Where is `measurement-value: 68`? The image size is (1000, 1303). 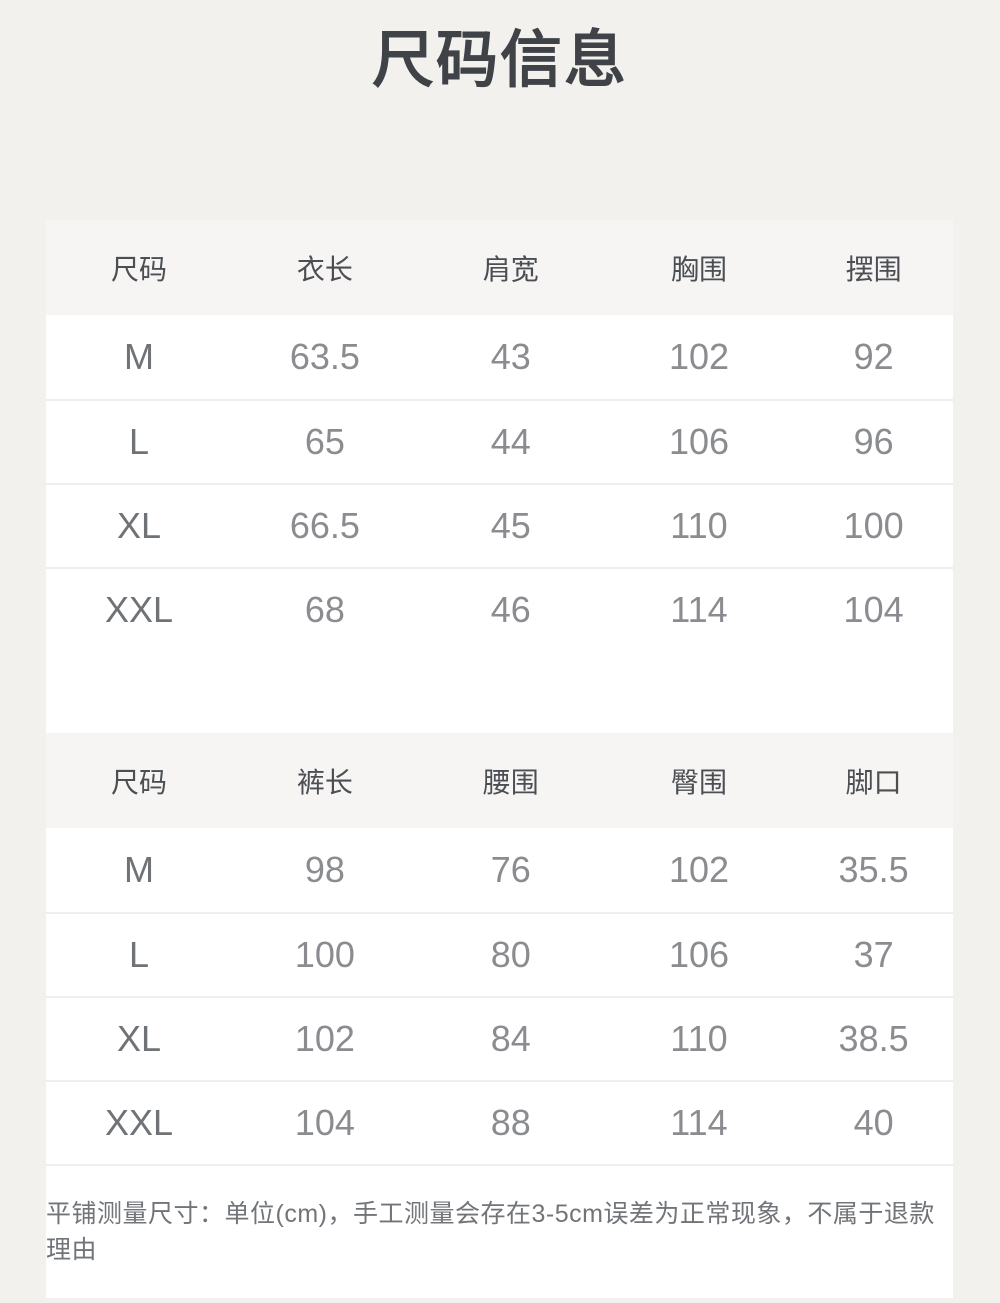 measurement-value: 68 is located at coordinates (324, 609).